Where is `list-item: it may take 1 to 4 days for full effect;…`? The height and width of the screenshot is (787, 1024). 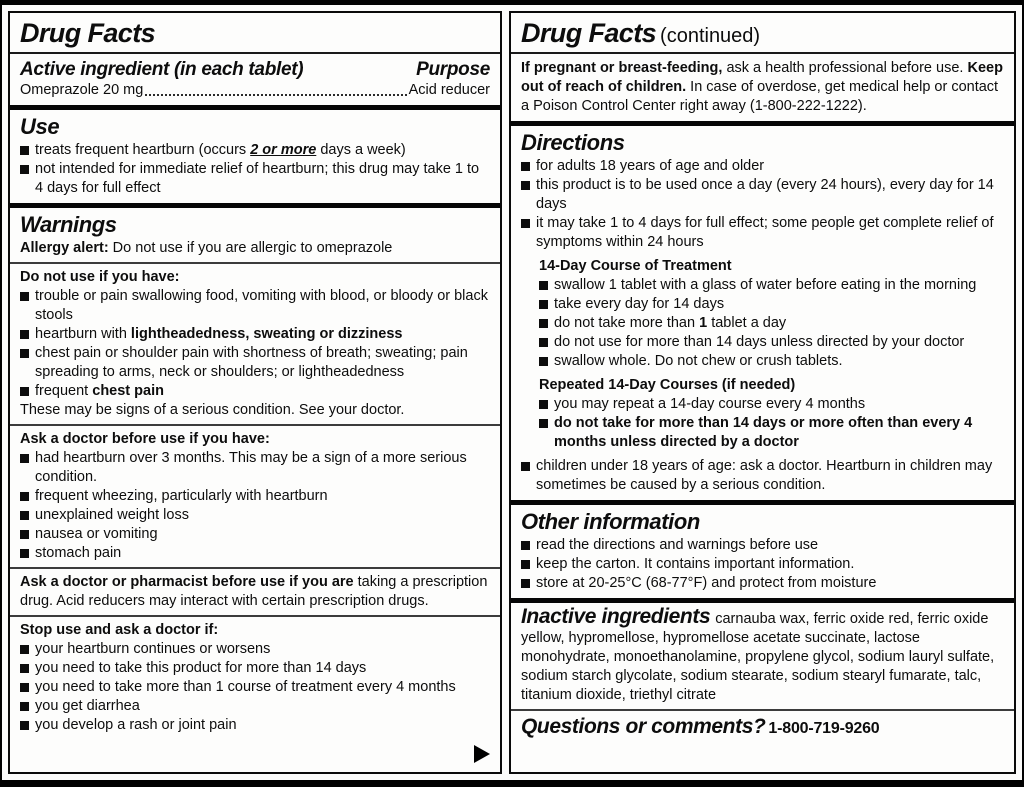 list-item: it may take 1 to 4 days for full effect;… is located at coordinates (762, 233).